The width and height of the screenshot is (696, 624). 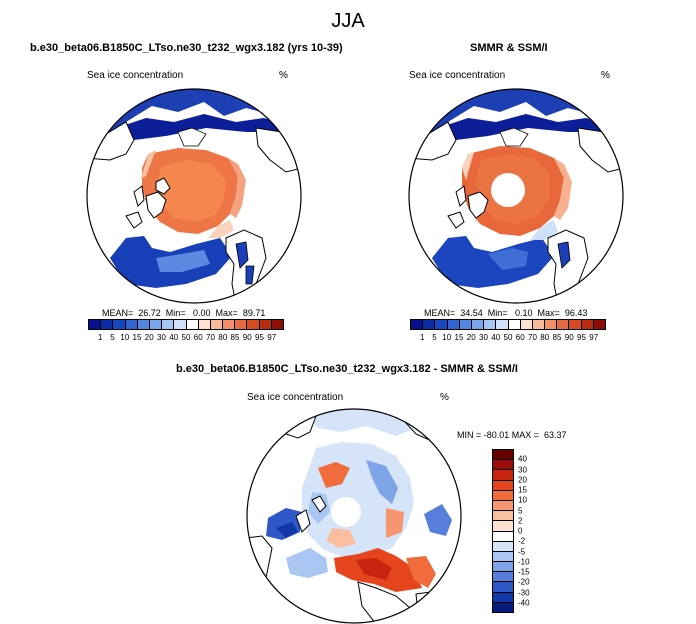 I want to click on colorbar-label: 2, so click(x=520, y=521).